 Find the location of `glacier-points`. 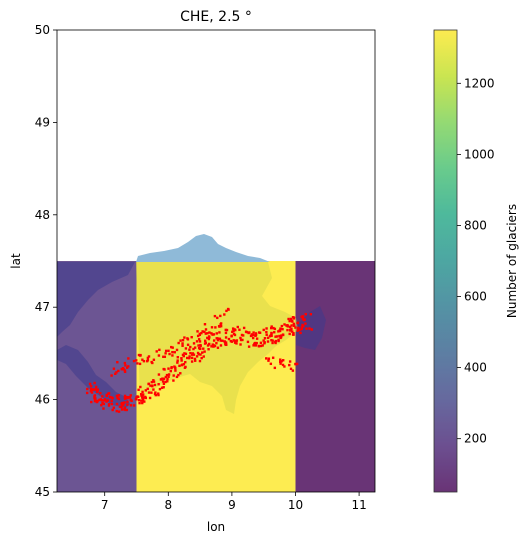

glacier-points is located at coordinates (199, 360).